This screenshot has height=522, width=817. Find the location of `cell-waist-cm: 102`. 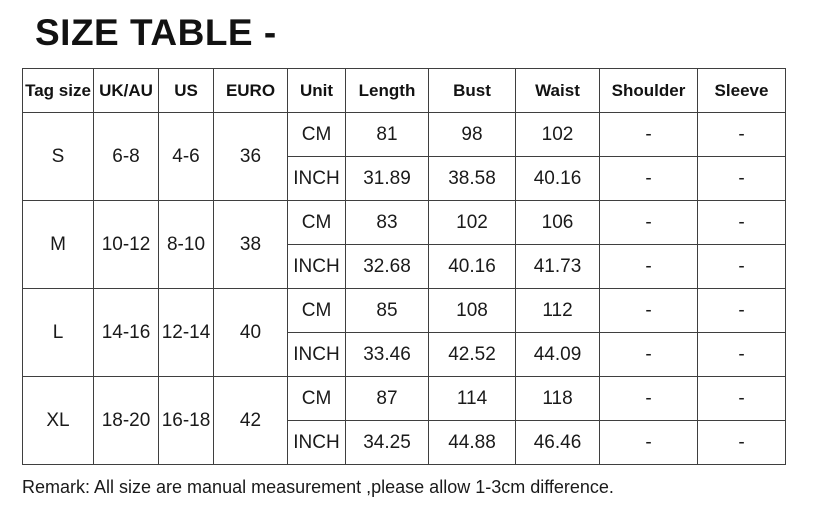

cell-waist-cm: 102 is located at coordinates (557, 134).